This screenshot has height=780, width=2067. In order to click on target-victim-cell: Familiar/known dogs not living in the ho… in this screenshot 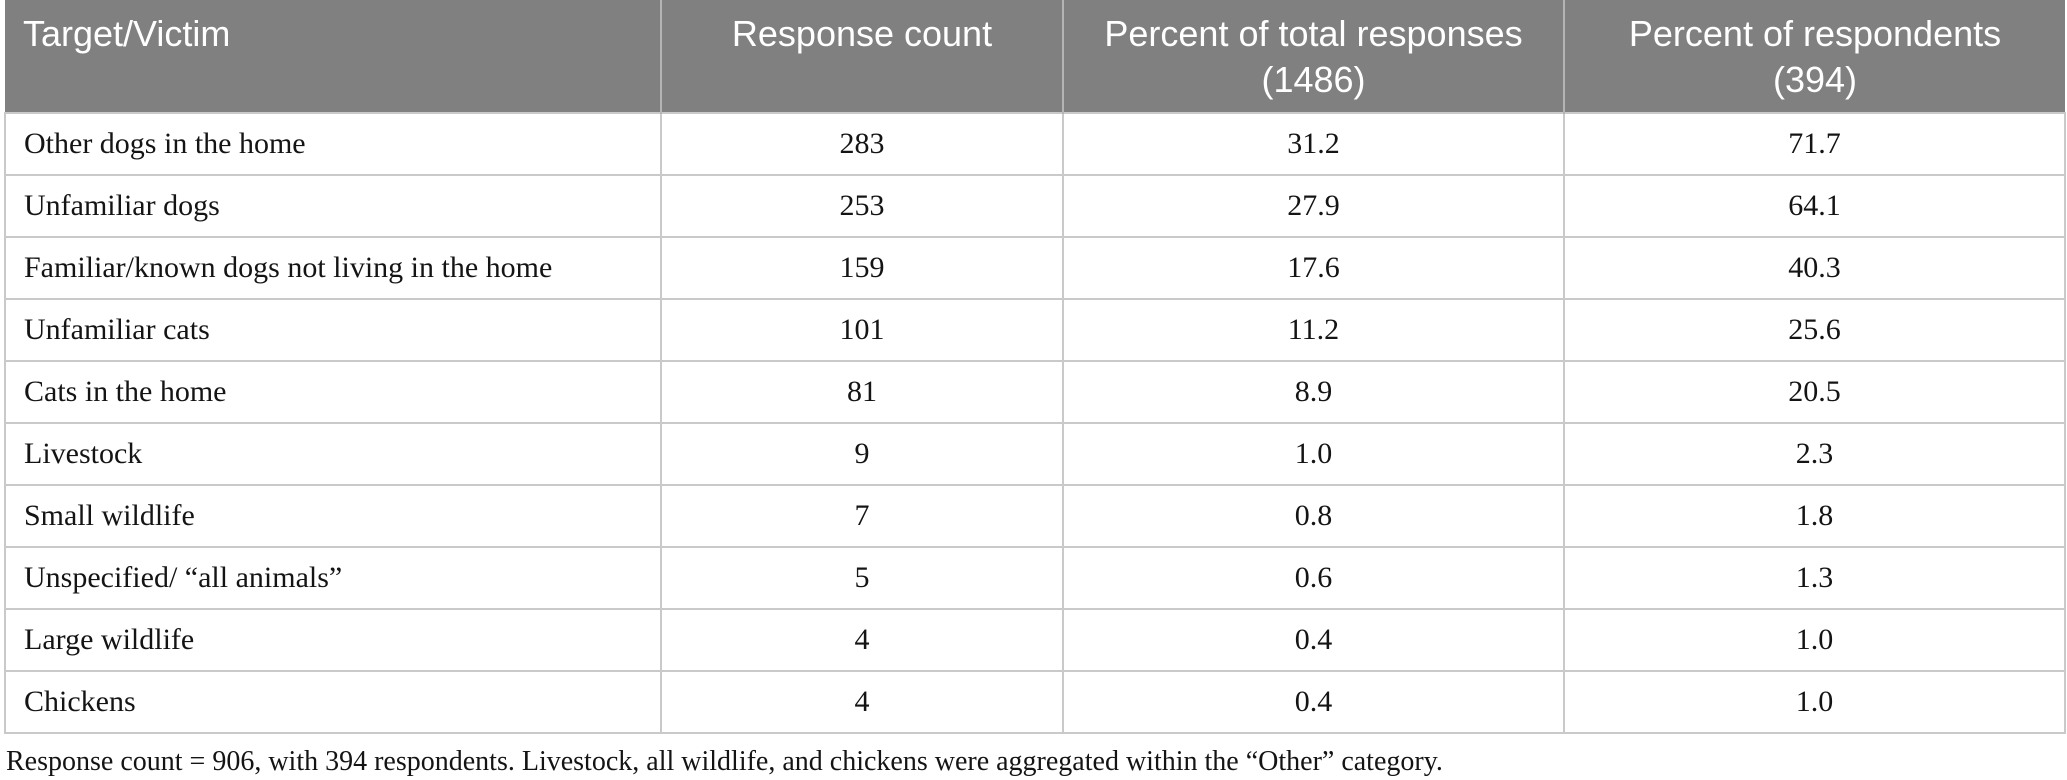, I will do `click(333, 268)`.